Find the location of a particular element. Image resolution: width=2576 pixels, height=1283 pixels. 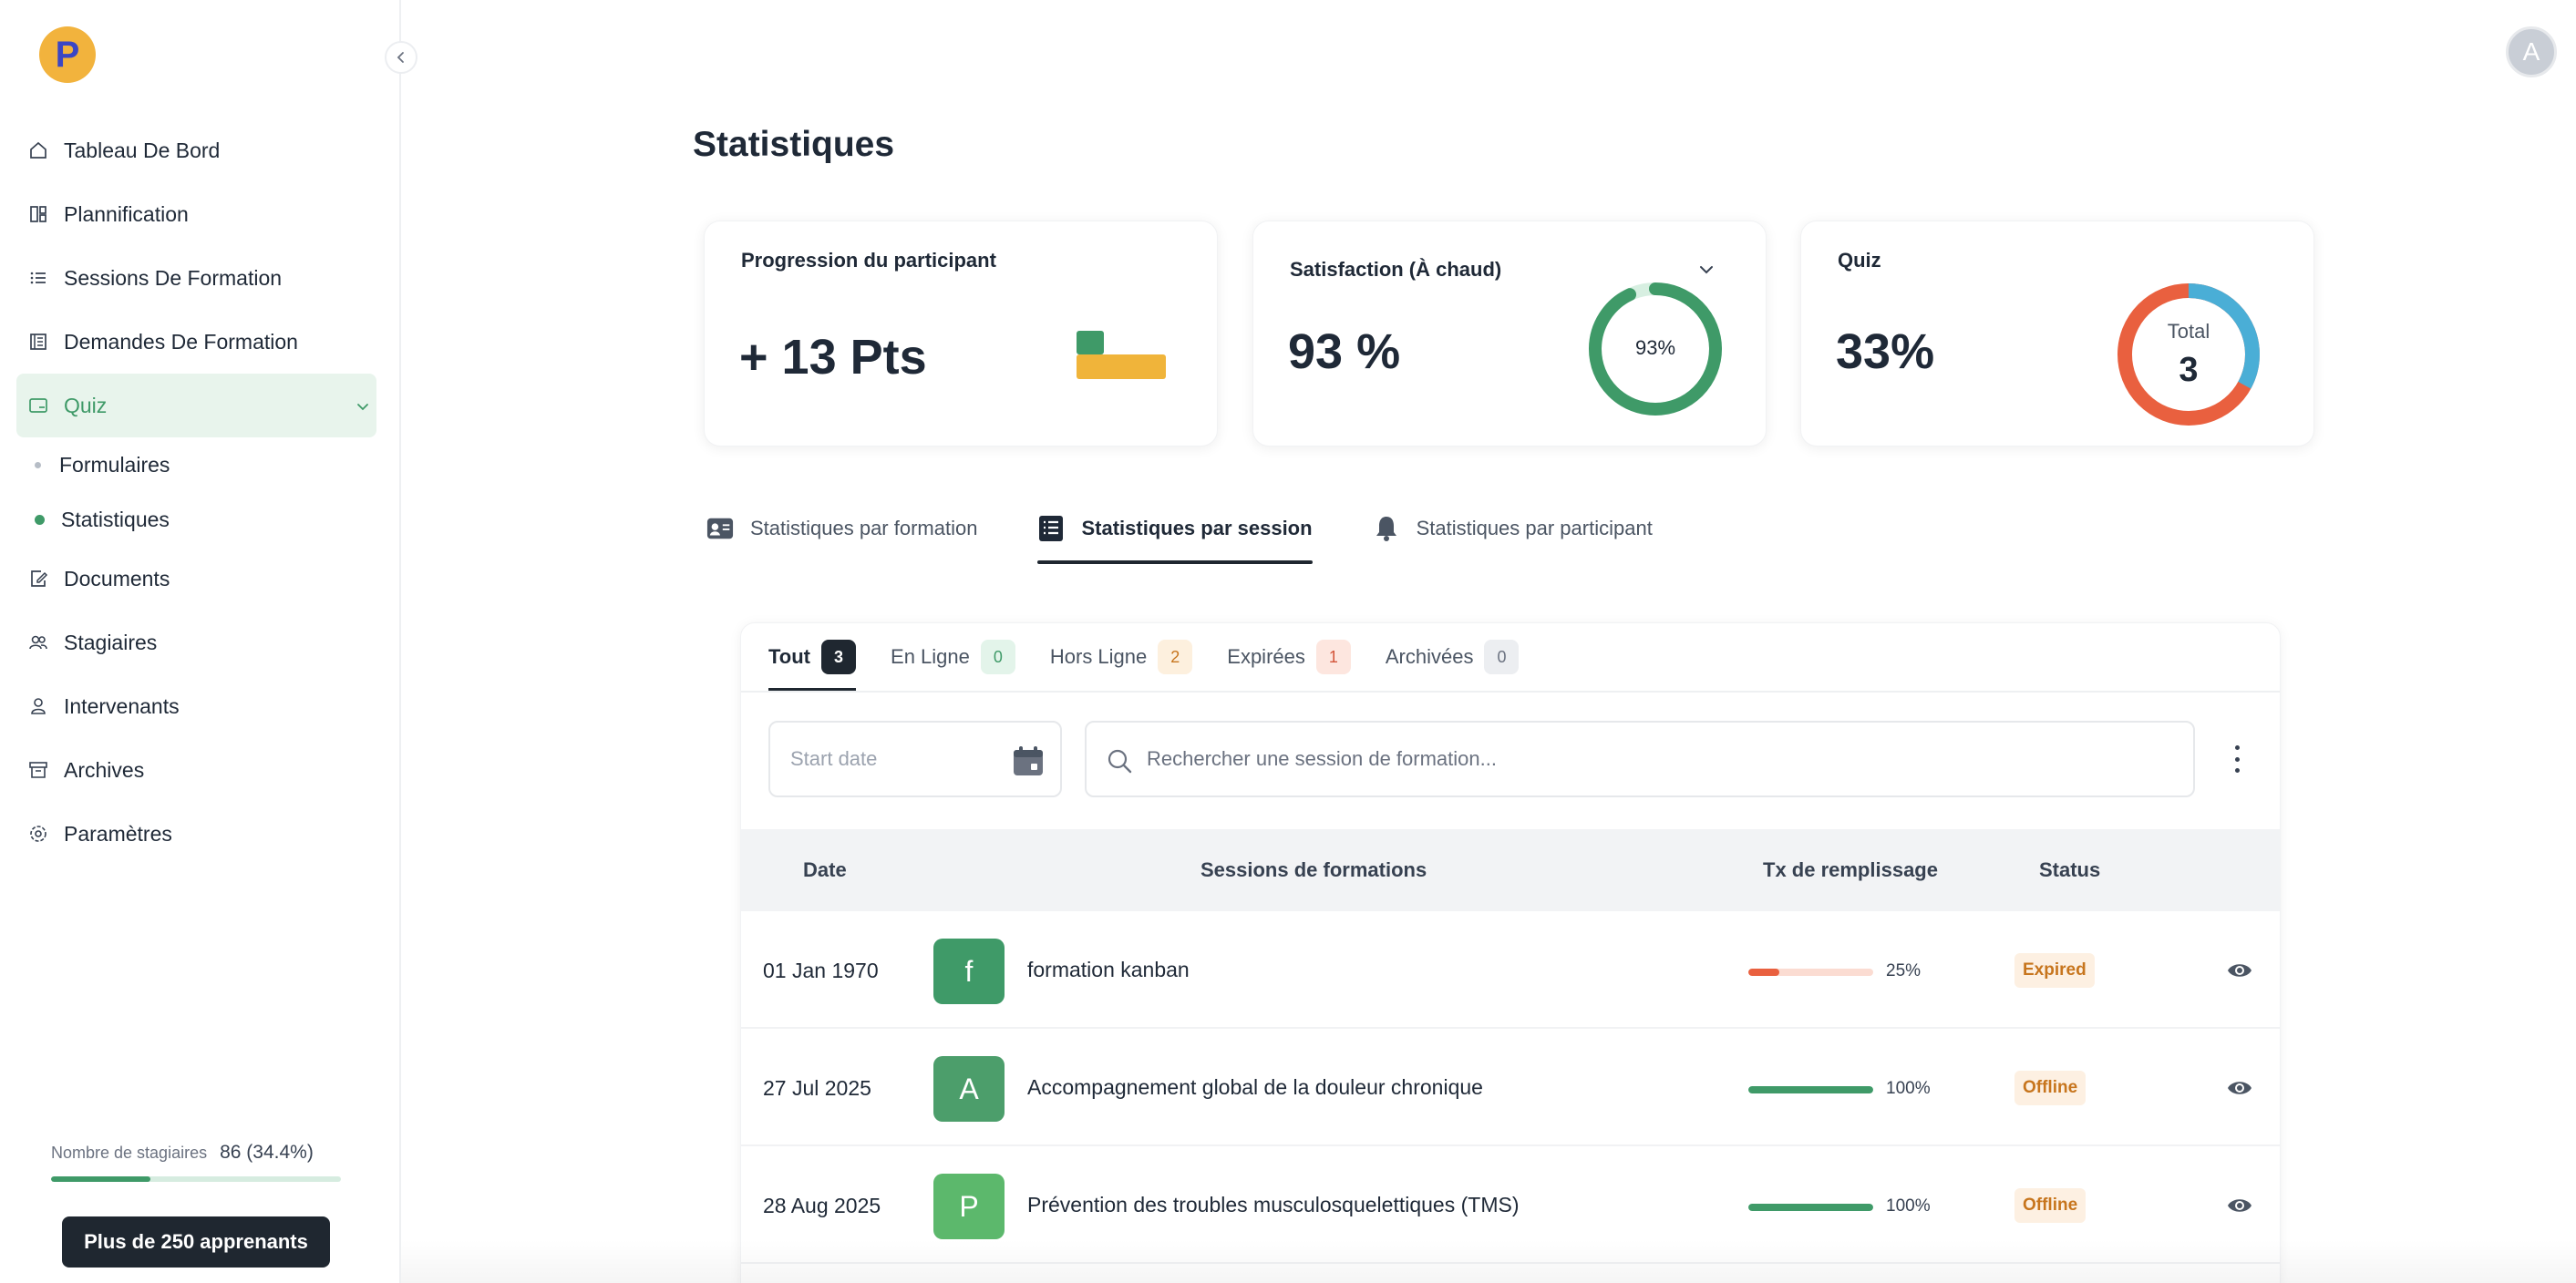

status-badge: Offline is located at coordinates (2050, 1088).